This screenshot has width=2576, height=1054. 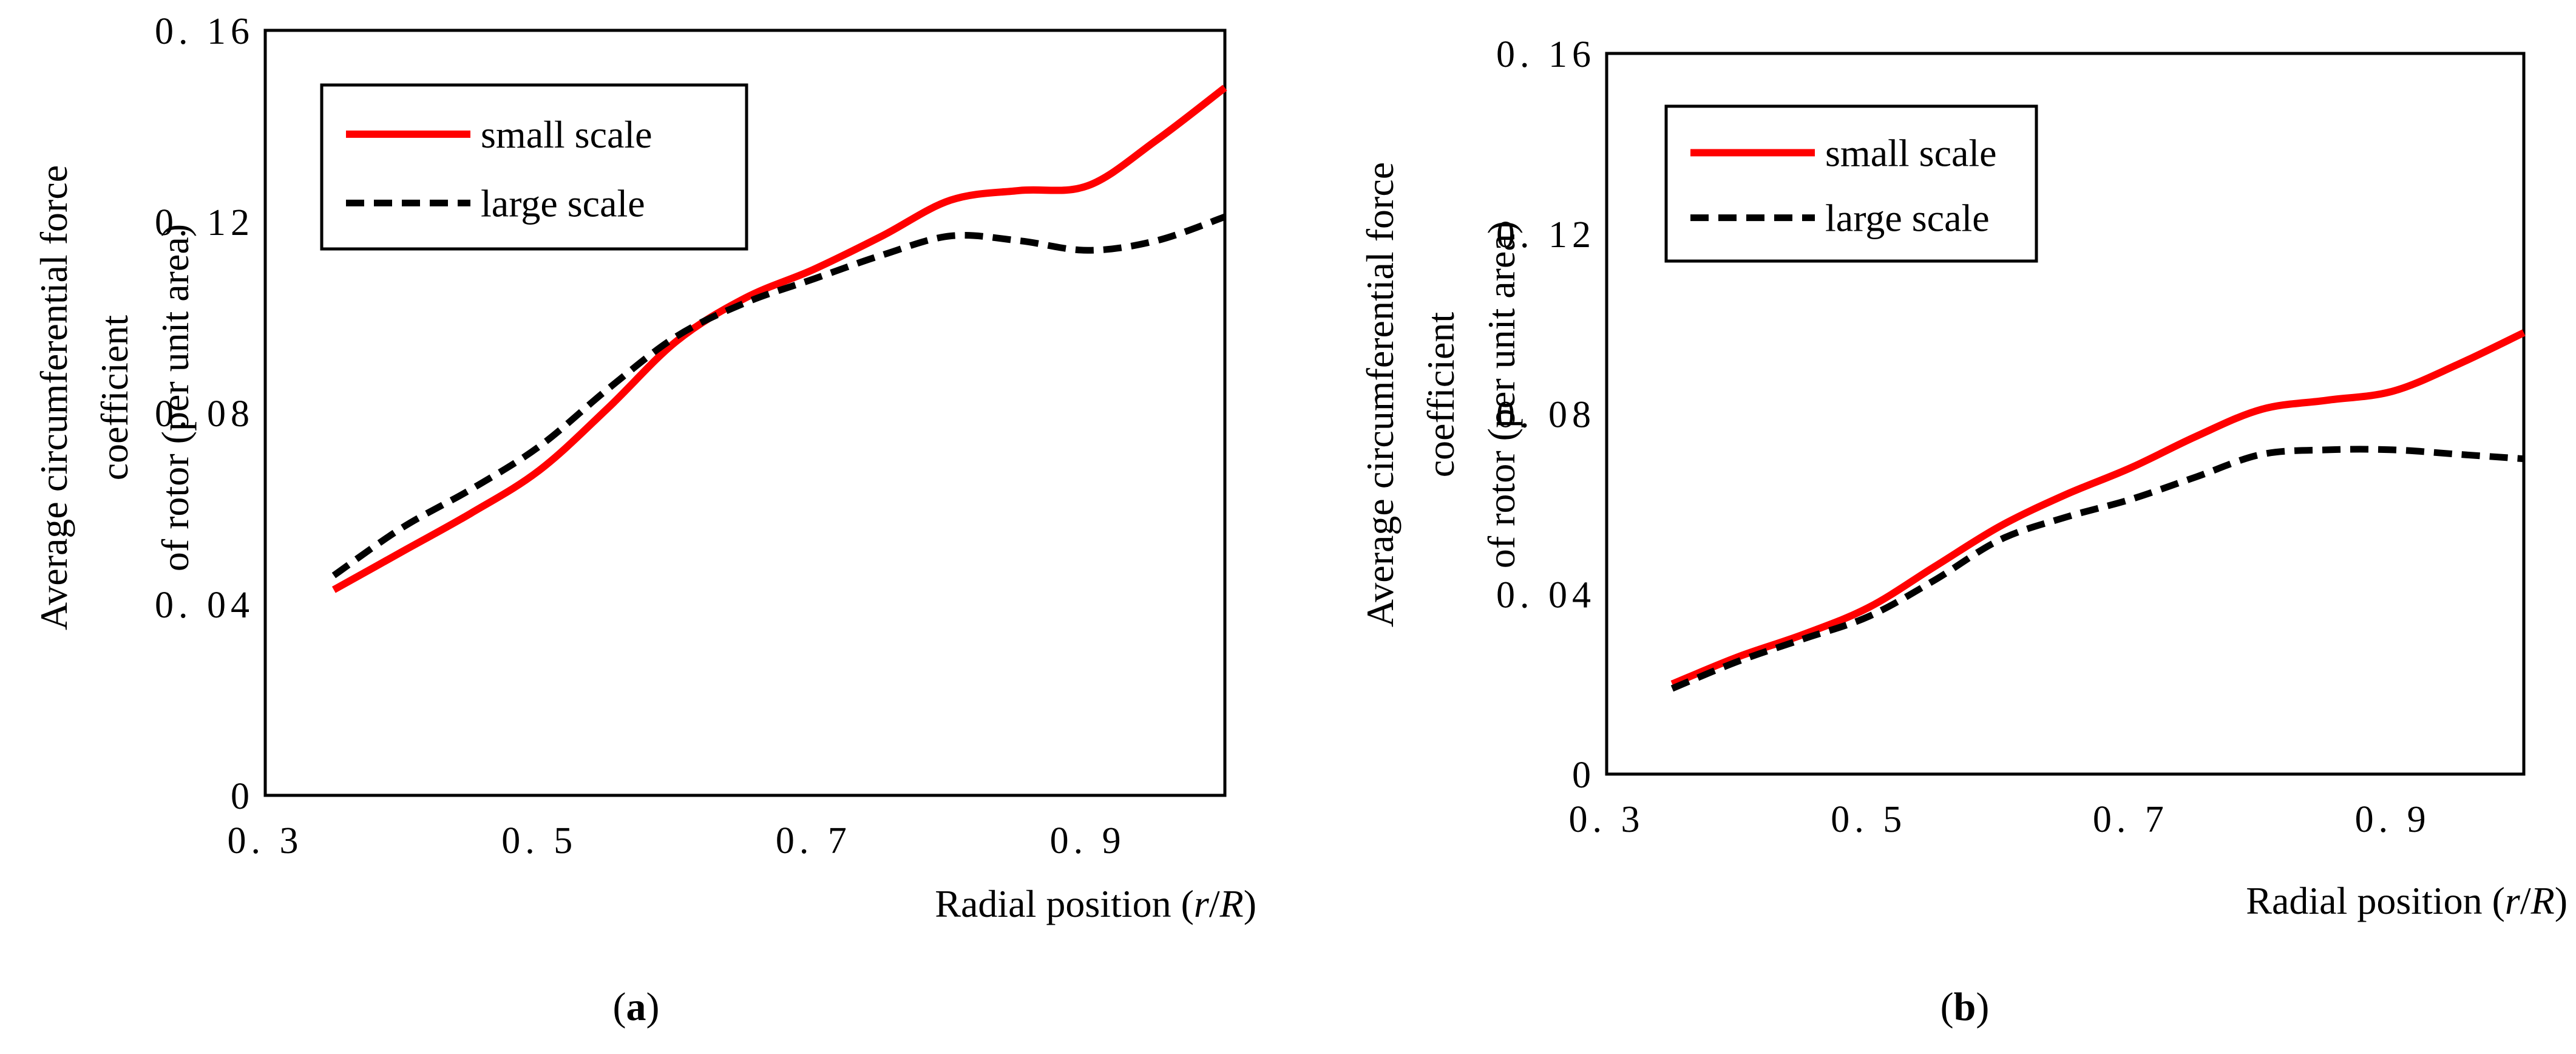 What do you see at coordinates (637, 1007) in the screenshot?
I see `caption: (a)` at bounding box center [637, 1007].